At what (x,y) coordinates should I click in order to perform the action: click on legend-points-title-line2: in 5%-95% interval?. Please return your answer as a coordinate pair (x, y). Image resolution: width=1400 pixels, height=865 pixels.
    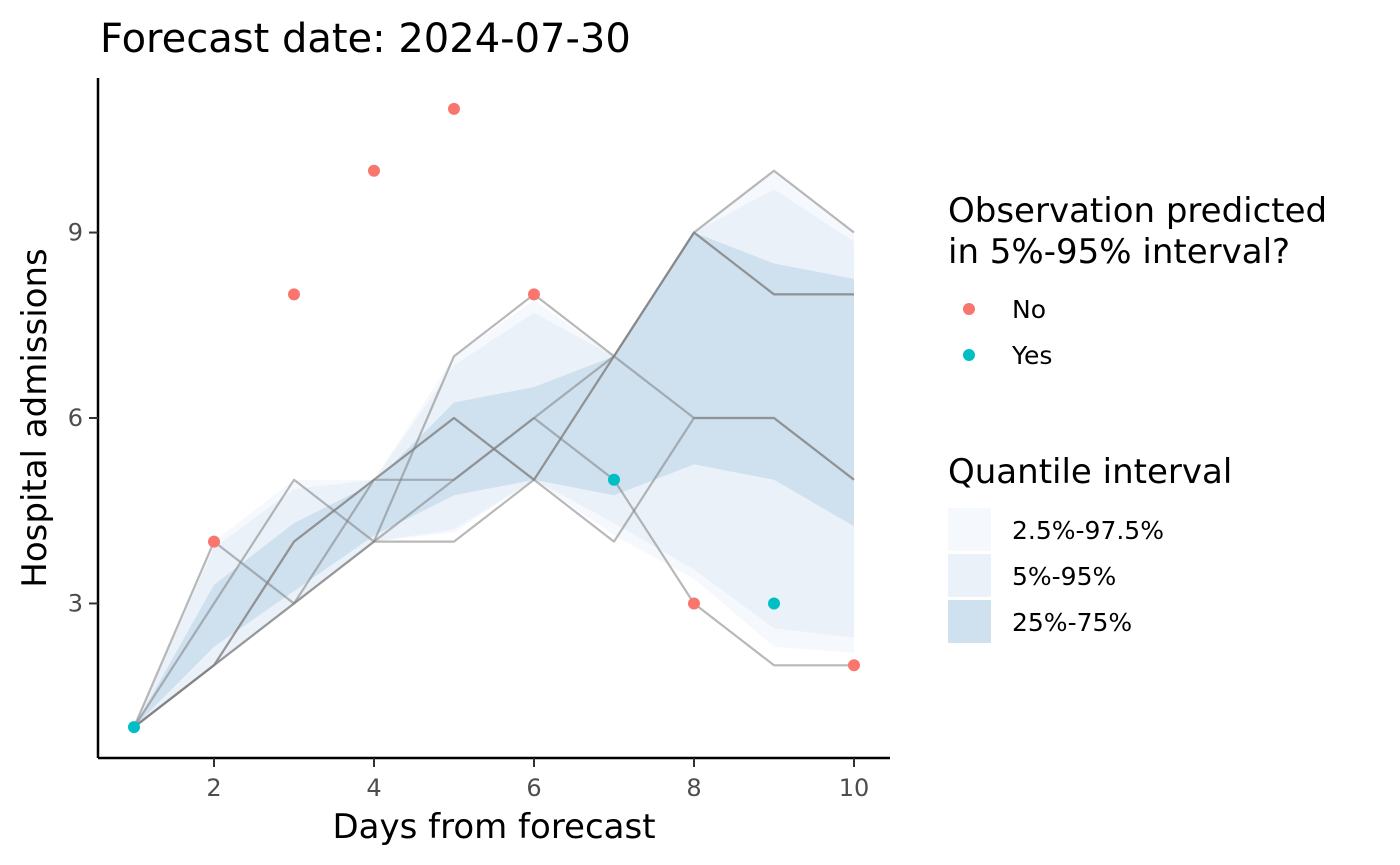
    Looking at the image, I should click on (1119, 252).